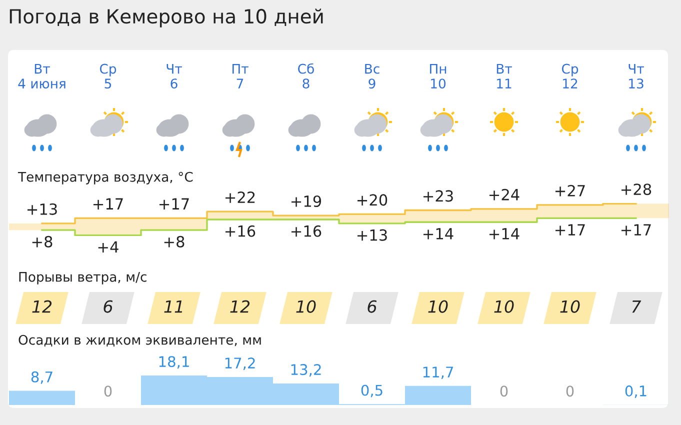 The height and width of the screenshot is (425, 681). I want to click on x-tick-label: Сб 8, so click(306, 76).